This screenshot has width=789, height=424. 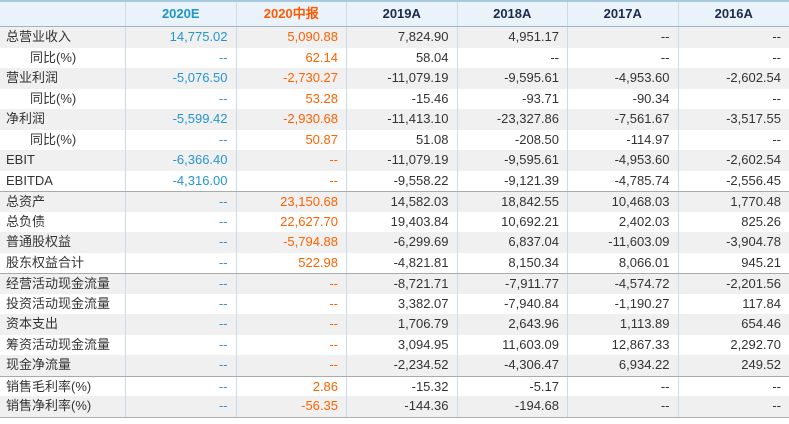 What do you see at coordinates (181, 14) in the screenshot?
I see `column-header-2020E: 2020E` at bounding box center [181, 14].